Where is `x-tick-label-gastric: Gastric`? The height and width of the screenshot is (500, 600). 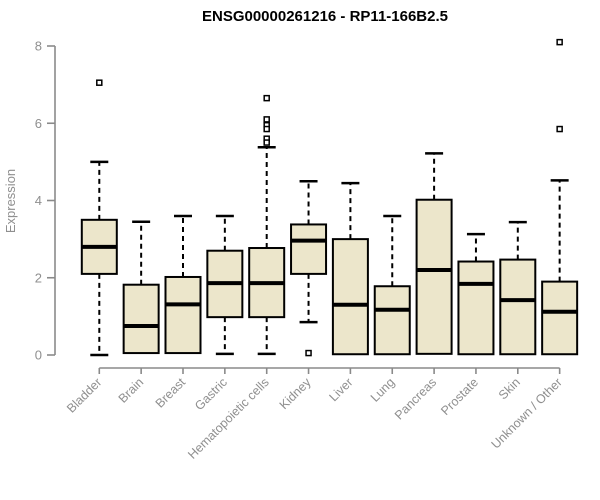 x-tick-label-gastric: Gastric is located at coordinates (211, 394).